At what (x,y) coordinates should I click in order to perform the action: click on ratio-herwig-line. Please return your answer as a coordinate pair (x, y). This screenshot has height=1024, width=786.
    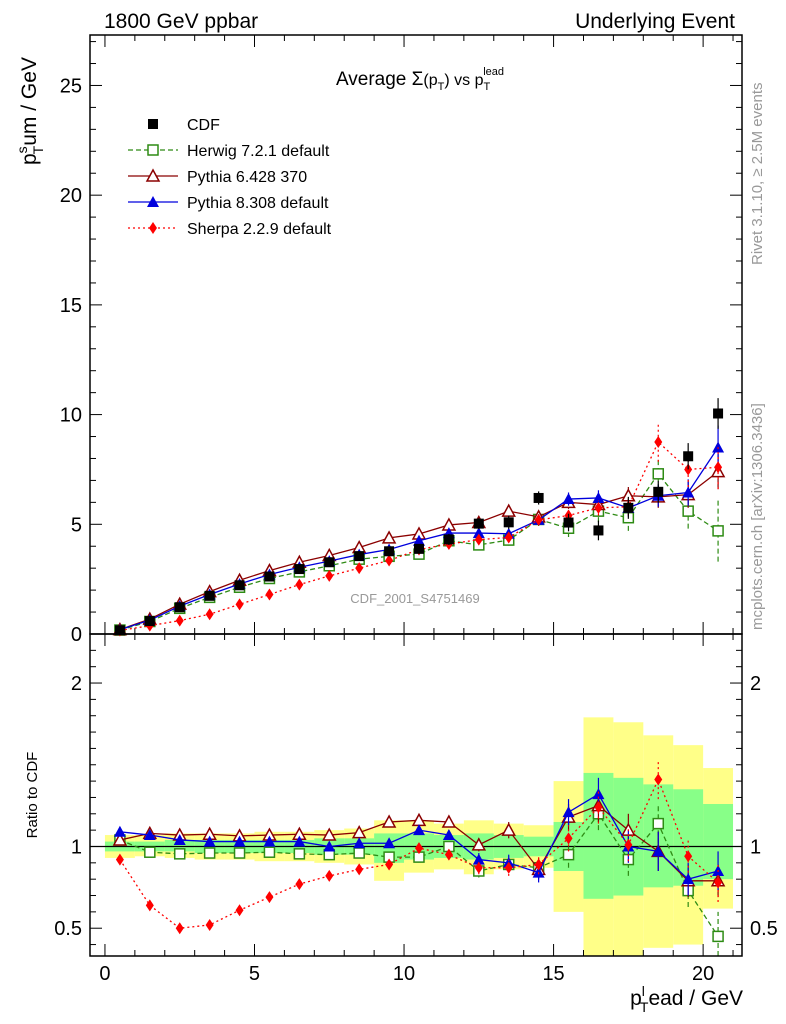
    Looking at the image, I should click on (419, 874).